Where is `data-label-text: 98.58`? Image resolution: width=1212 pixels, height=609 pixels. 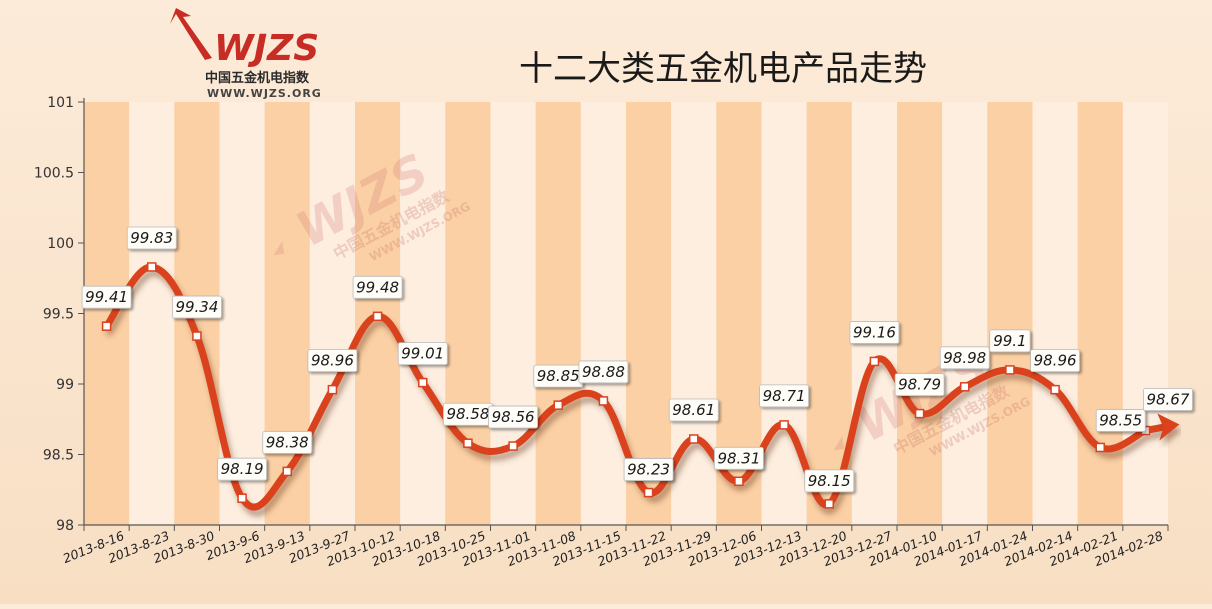
data-label-text: 98.58 is located at coordinates (467, 414).